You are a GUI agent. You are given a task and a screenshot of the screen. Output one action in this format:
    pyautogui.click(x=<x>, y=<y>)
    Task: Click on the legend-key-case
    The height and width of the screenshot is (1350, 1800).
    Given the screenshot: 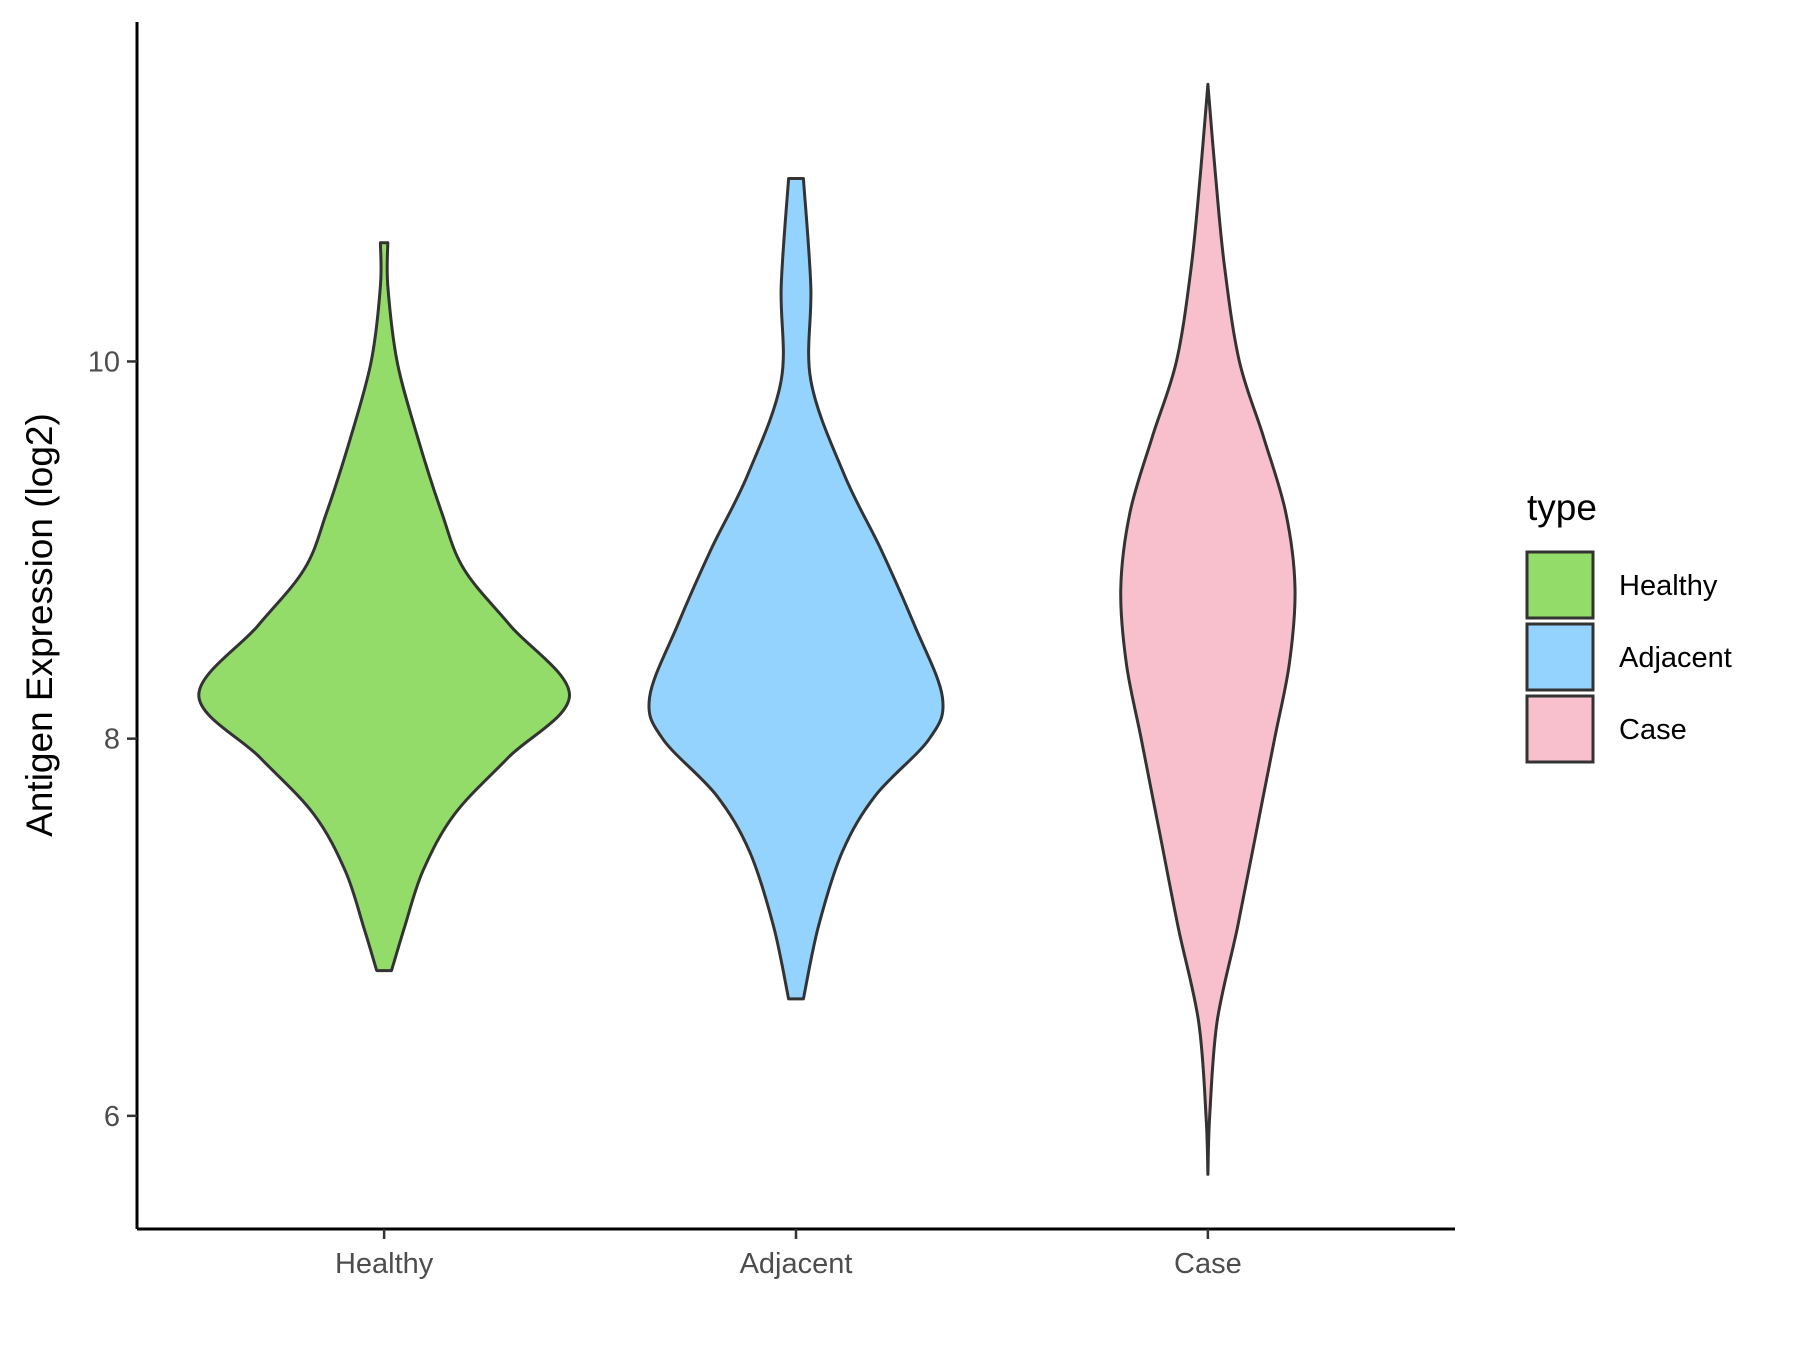 What is the action you would take?
    pyautogui.click(x=1560, y=729)
    